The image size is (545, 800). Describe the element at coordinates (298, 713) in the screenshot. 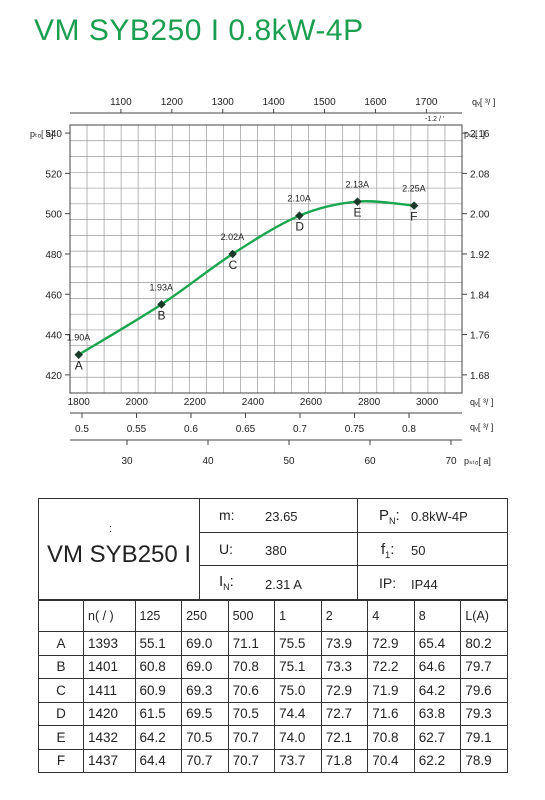

I see `table-cell: 74.4` at that location.